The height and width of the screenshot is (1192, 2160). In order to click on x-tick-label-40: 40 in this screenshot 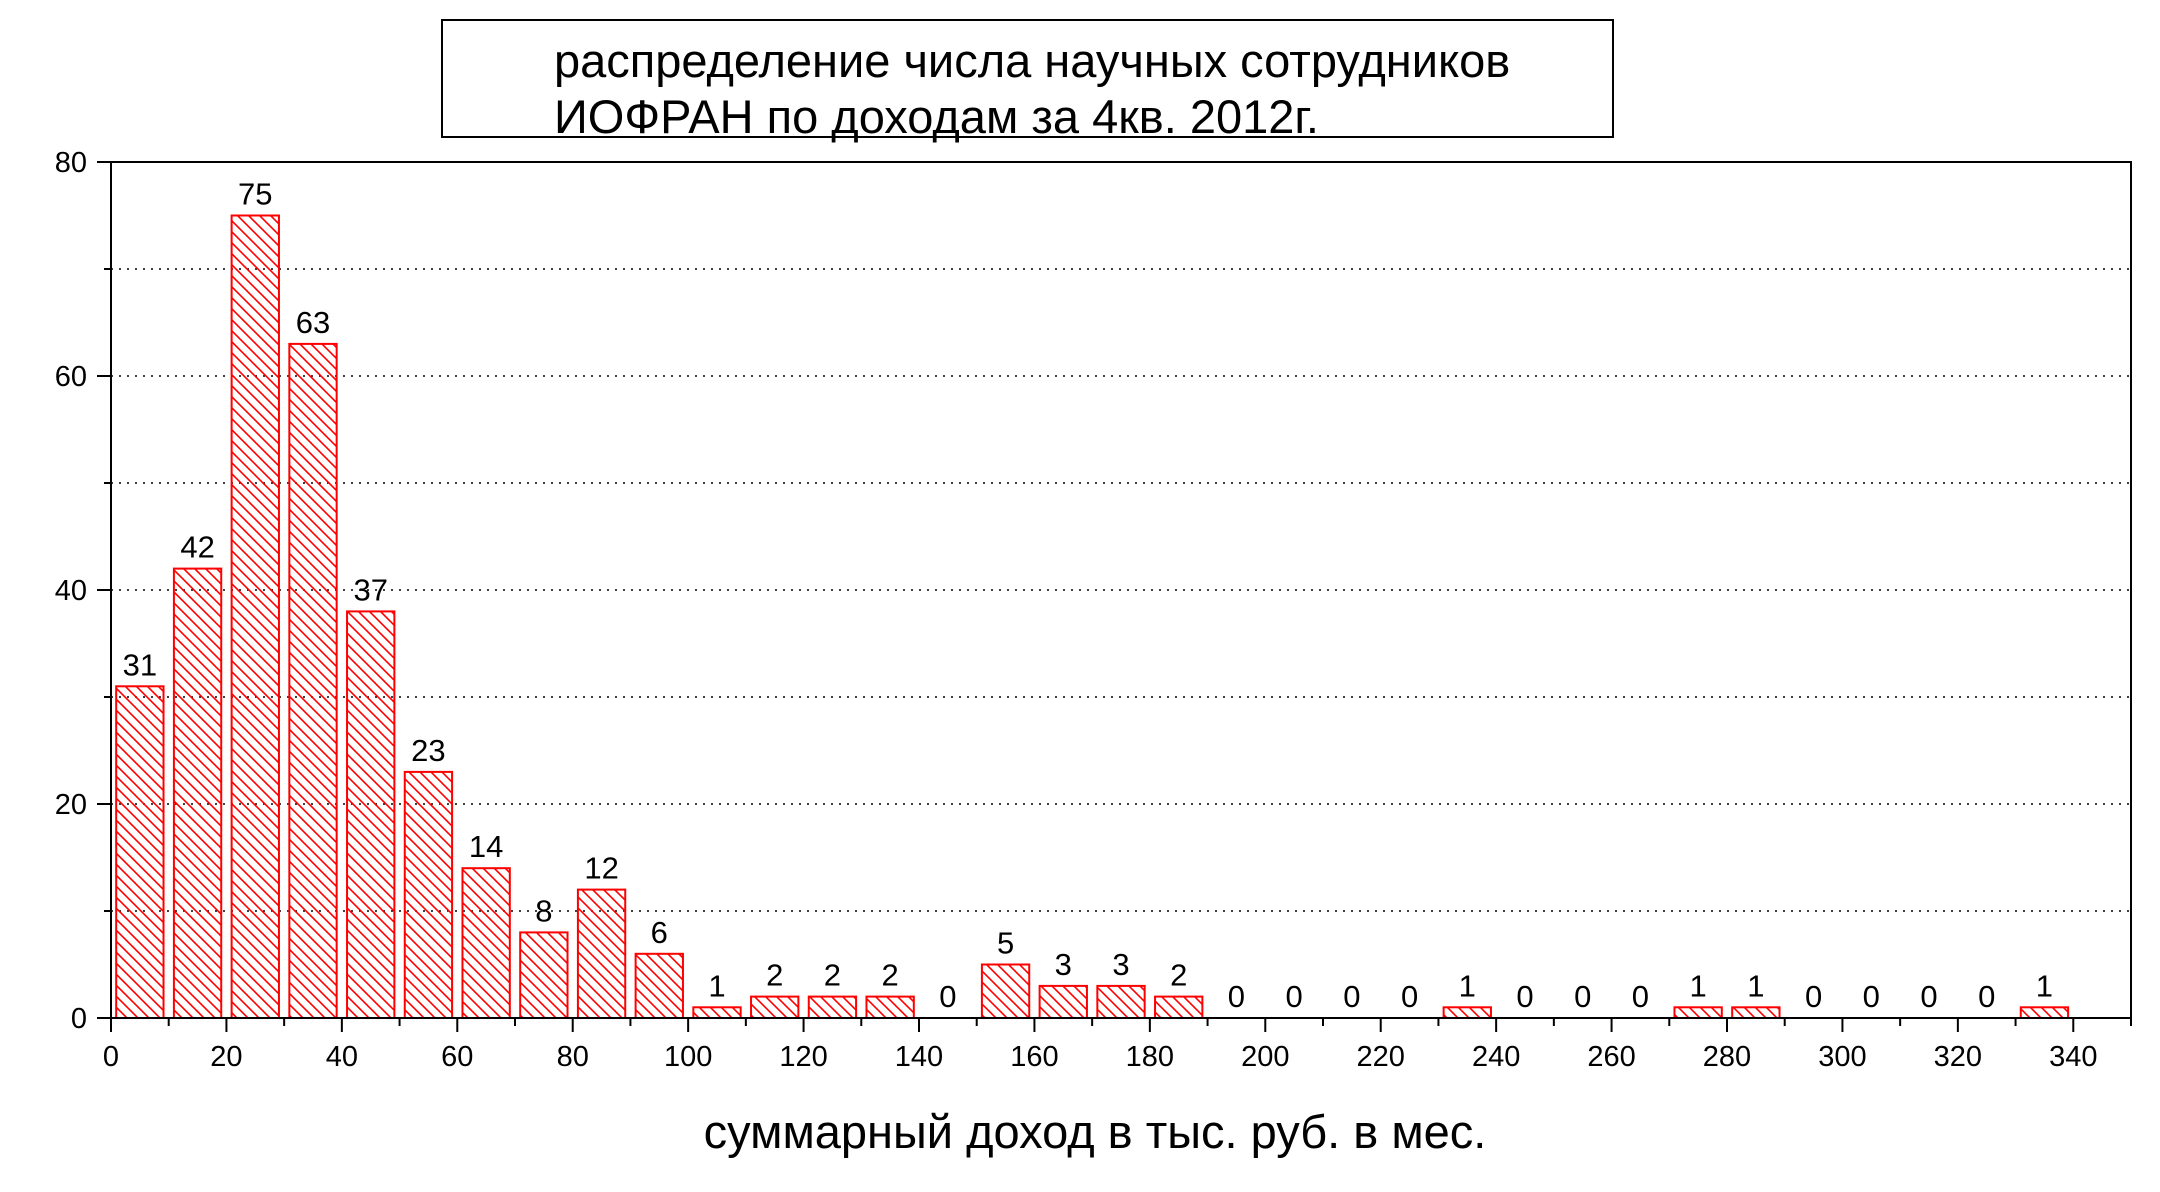, I will do `click(342, 1057)`.